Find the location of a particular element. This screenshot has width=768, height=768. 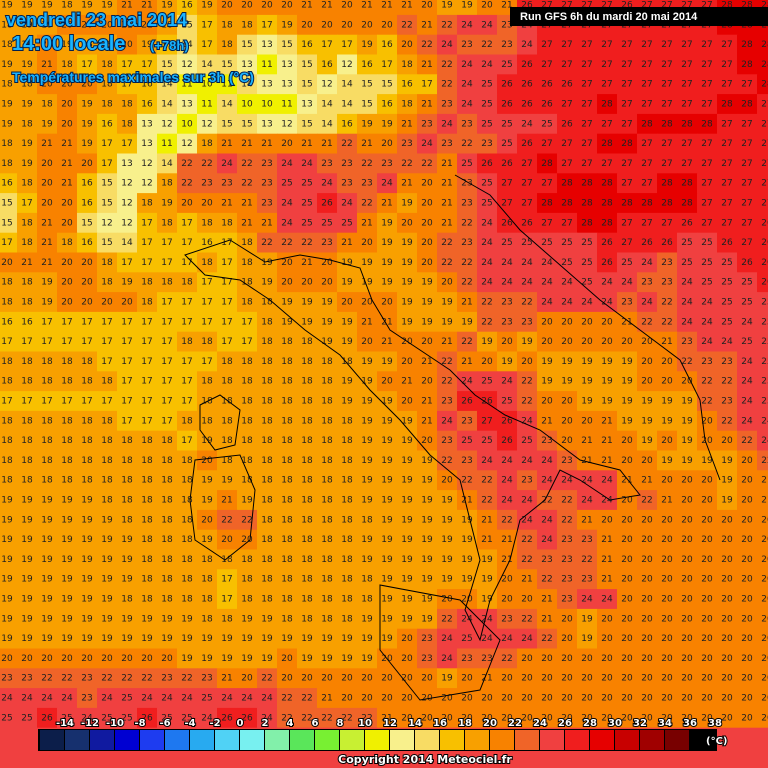

legend-label: 14 is located at coordinates (415, 723).